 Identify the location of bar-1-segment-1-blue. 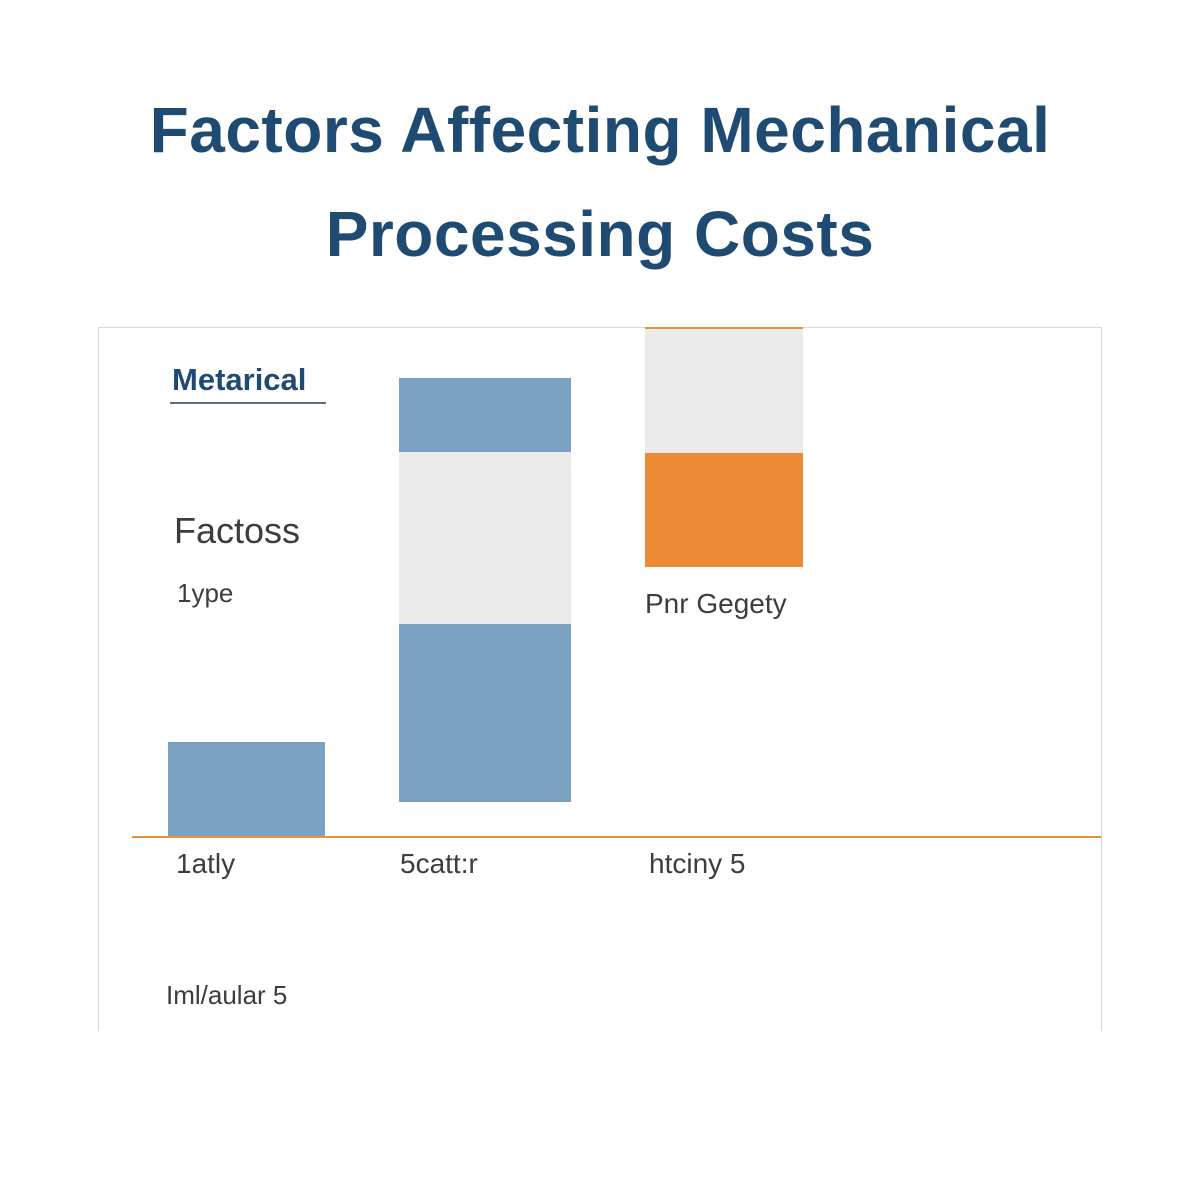
(246, 789).